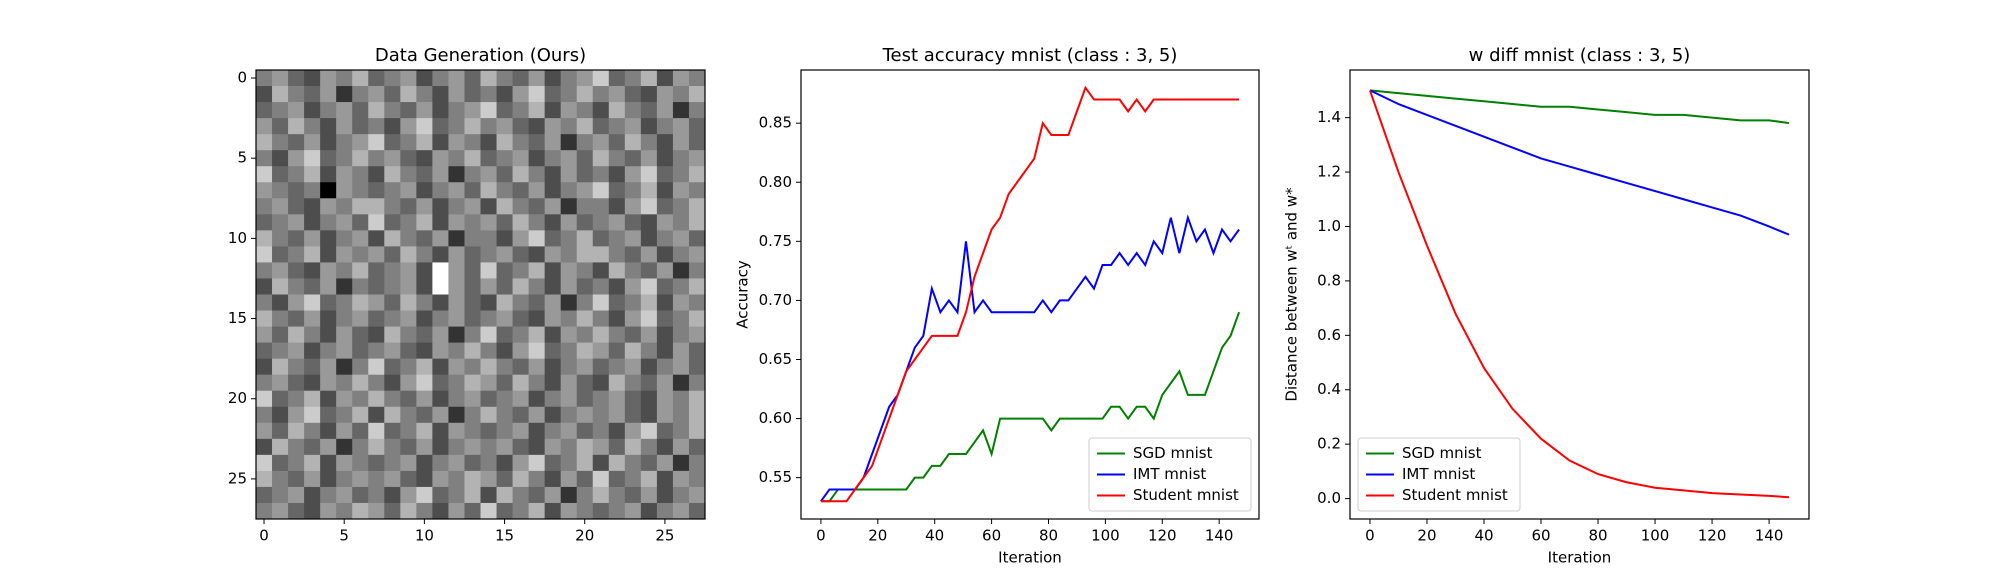 The image size is (2000, 580). What do you see at coordinates (1329, 172) in the screenshot?
I see `y-tick-label: 1.2` at bounding box center [1329, 172].